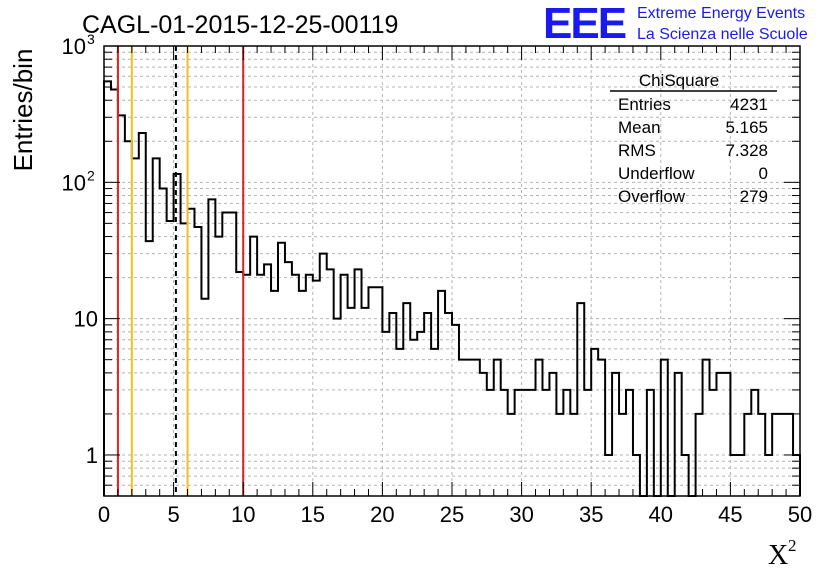  Describe the element at coordinates (313, 514) in the screenshot. I see `x-tick-label: 15` at that location.